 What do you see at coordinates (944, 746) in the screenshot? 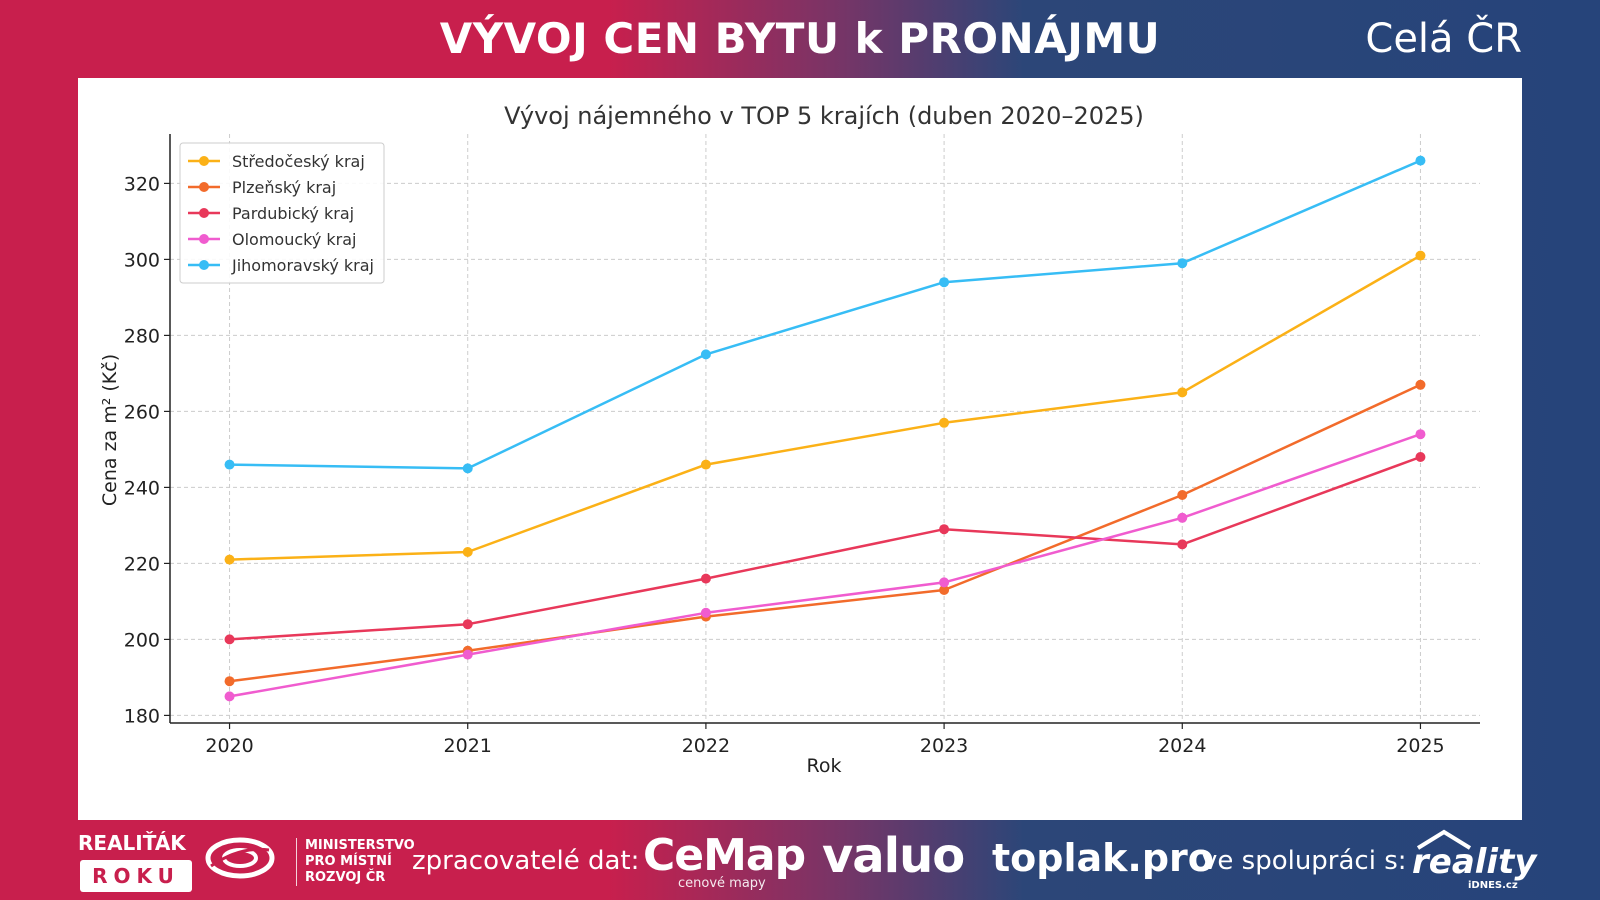
I see `x-tick-label: 2023` at bounding box center [944, 746].